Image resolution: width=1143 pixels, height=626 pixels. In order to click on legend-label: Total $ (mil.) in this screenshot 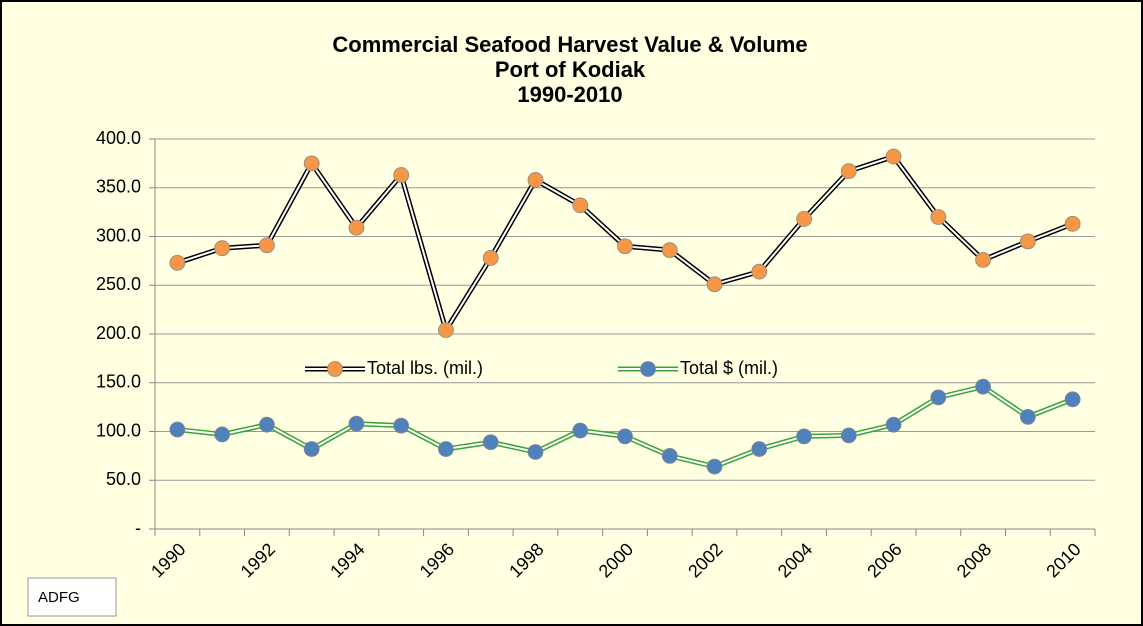, I will do `click(729, 368)`.